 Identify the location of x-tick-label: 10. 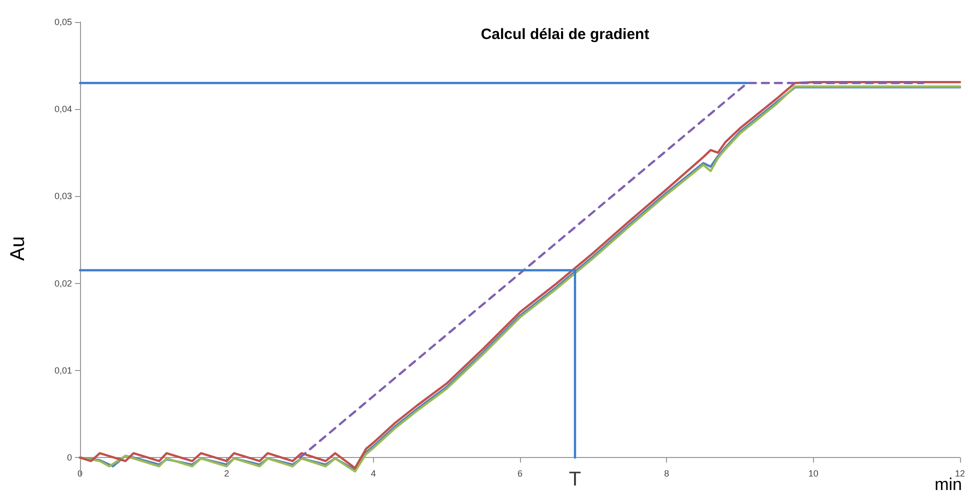
(813, 473).